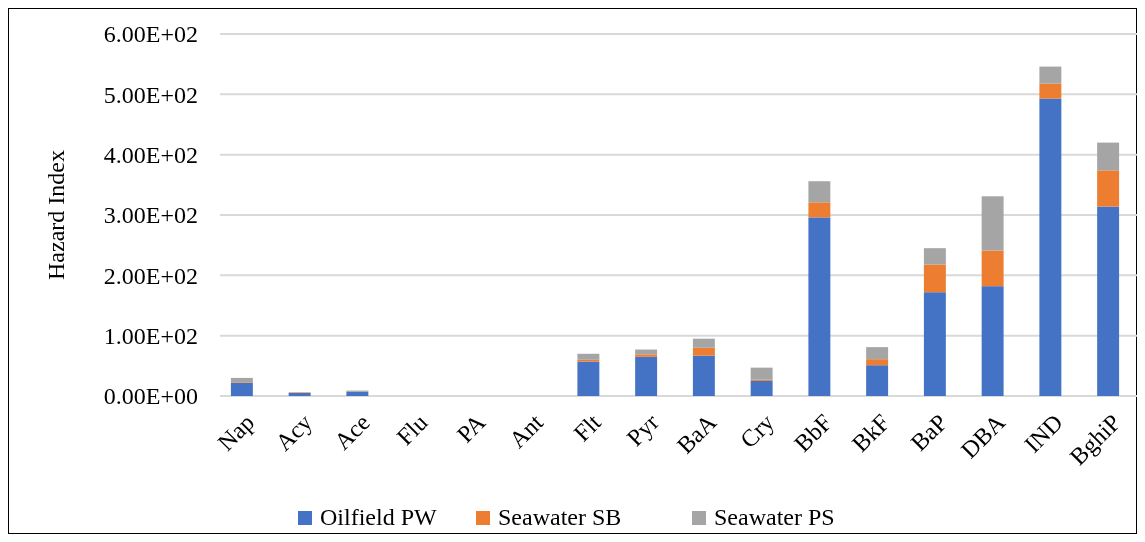 This screenshot has width=1145, height=542. What do you see at coordinates (1043, 433) in the screenshot?
I see `x-tick-label: IND` at bounding box center [1043, 433].